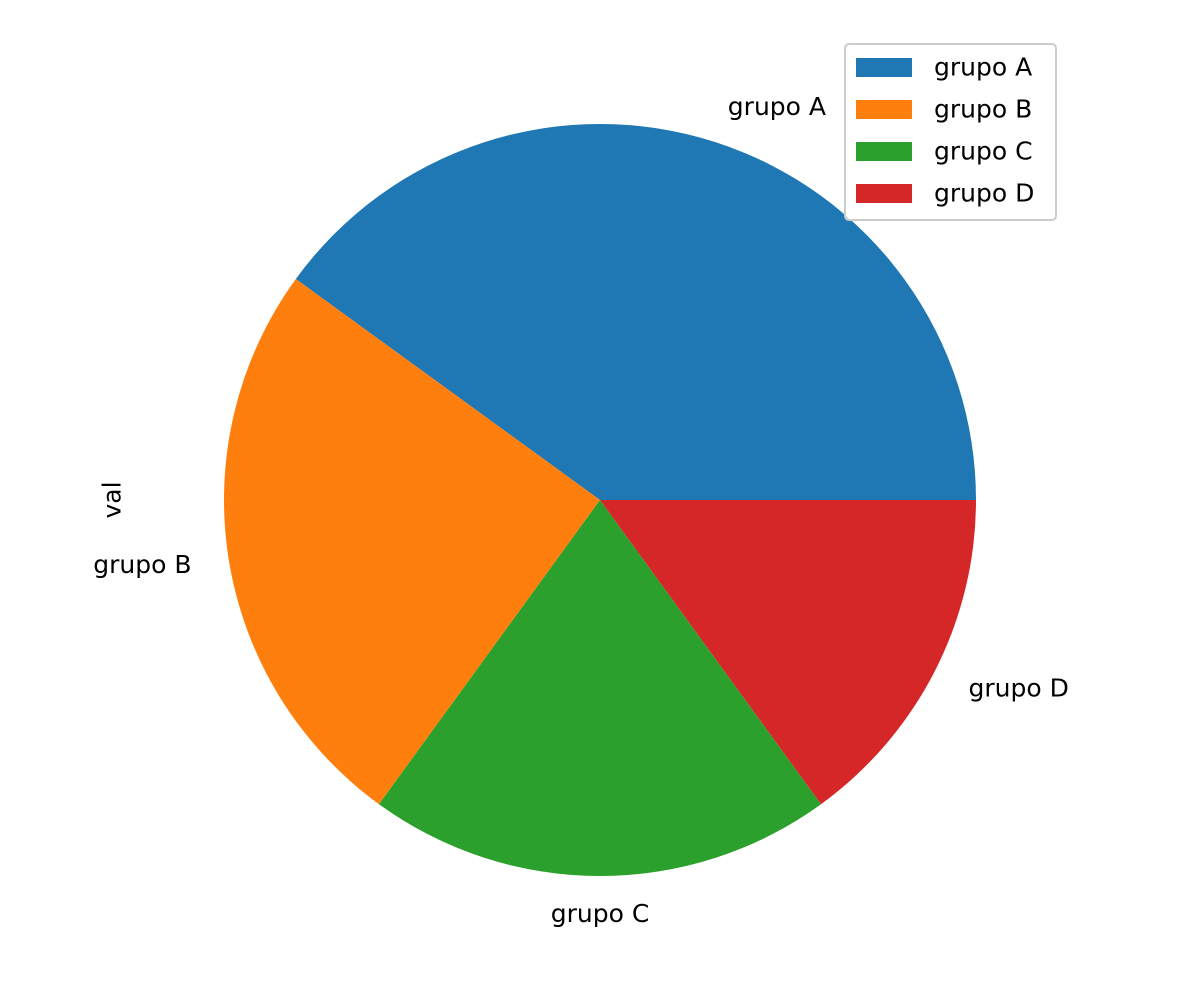 The width and height of the screenshot is (1200, 1000). Describe the element at coordinates (983, 151) in the screenshot. I see `legend-label-grupo-c: grupo C` at that location.